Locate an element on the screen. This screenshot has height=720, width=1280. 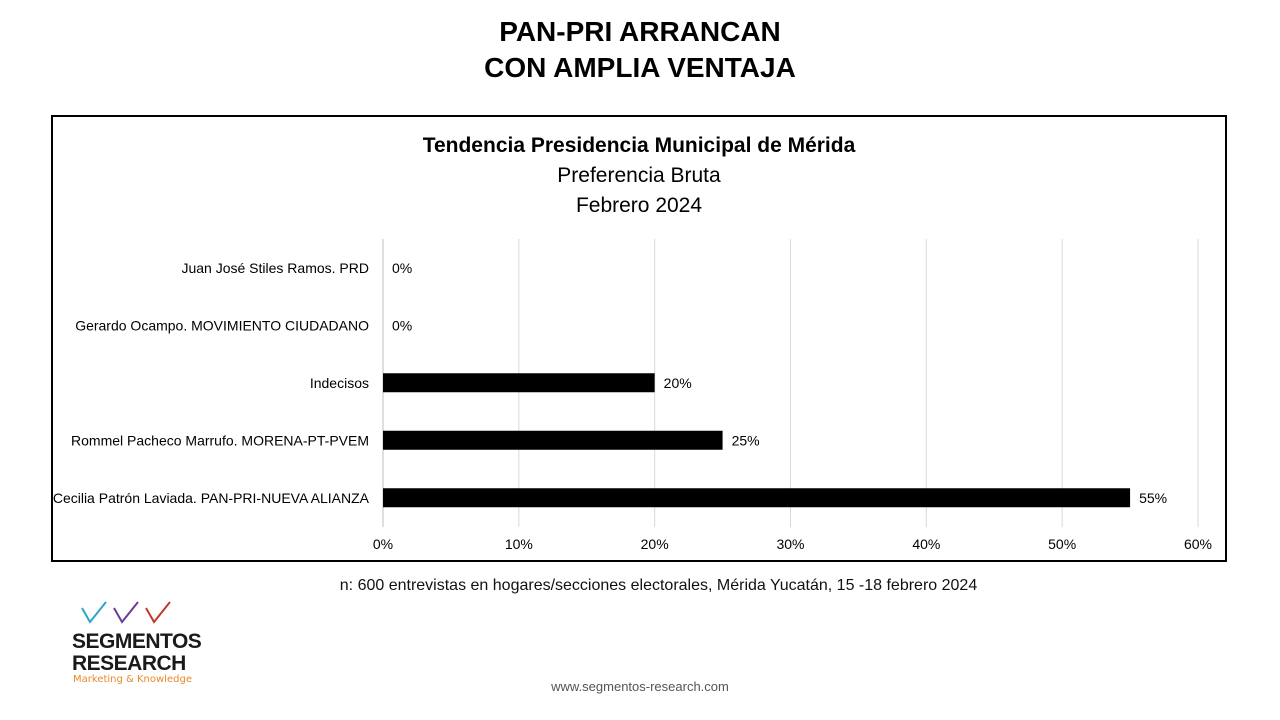
x-tick-label: 50% is located at coordinates (1062, 544).